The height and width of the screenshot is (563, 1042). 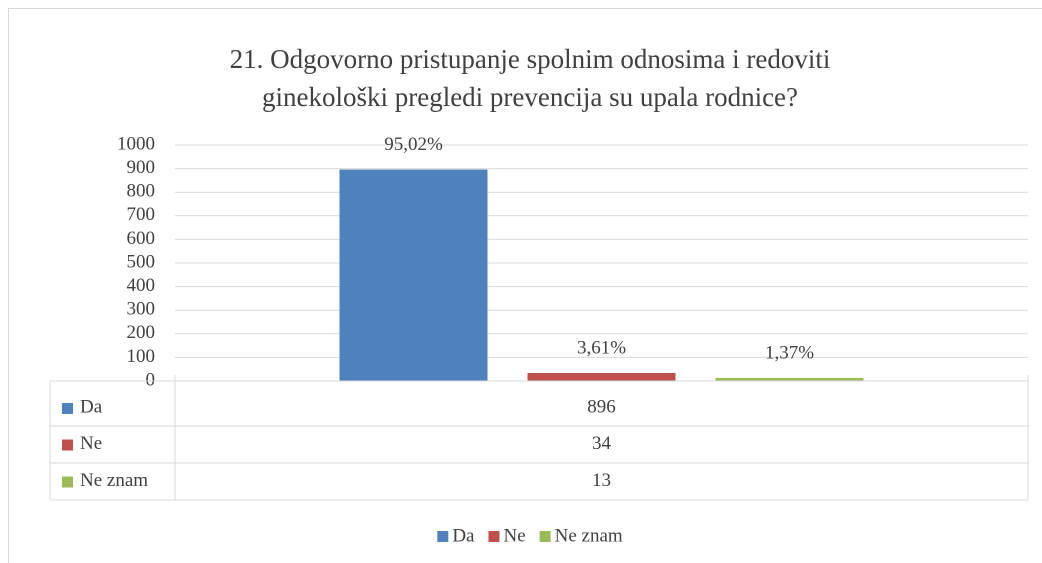 What do you see at coordinates (601, 480) in the screenshot?
I see `table-value: 13` at bounding box center [601, 480].